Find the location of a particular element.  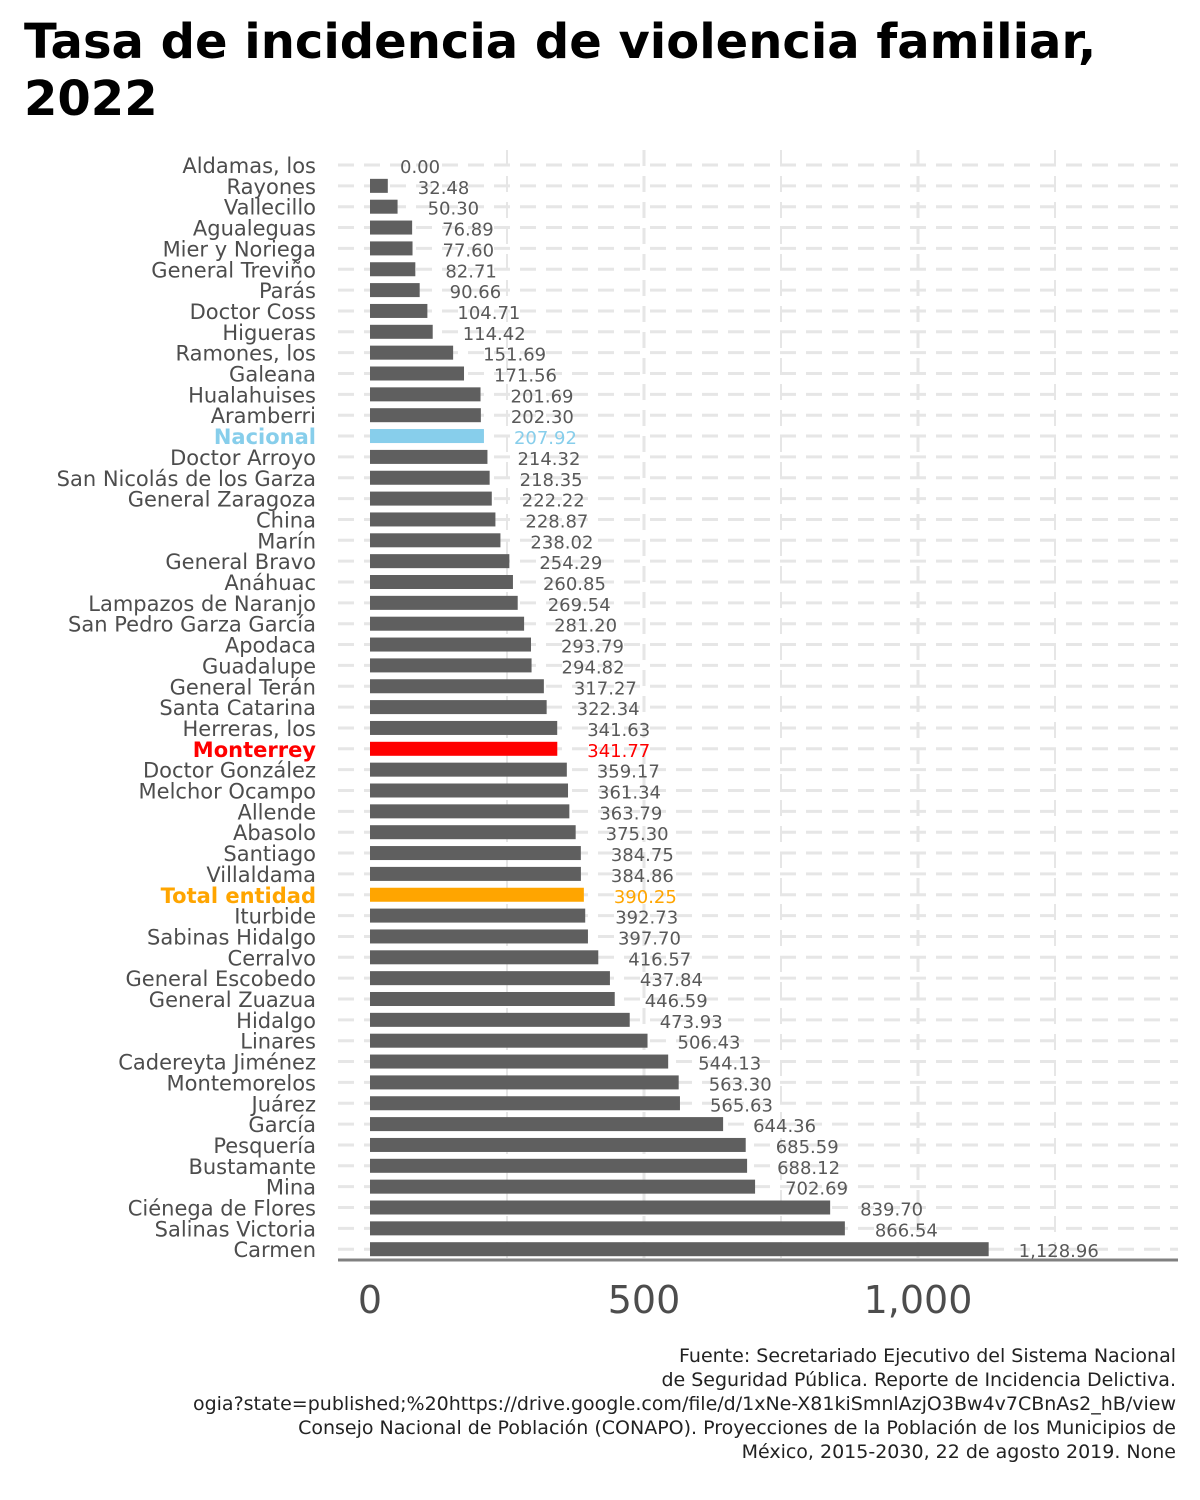

category-label: Nacional is located at coordinates (265, 437).